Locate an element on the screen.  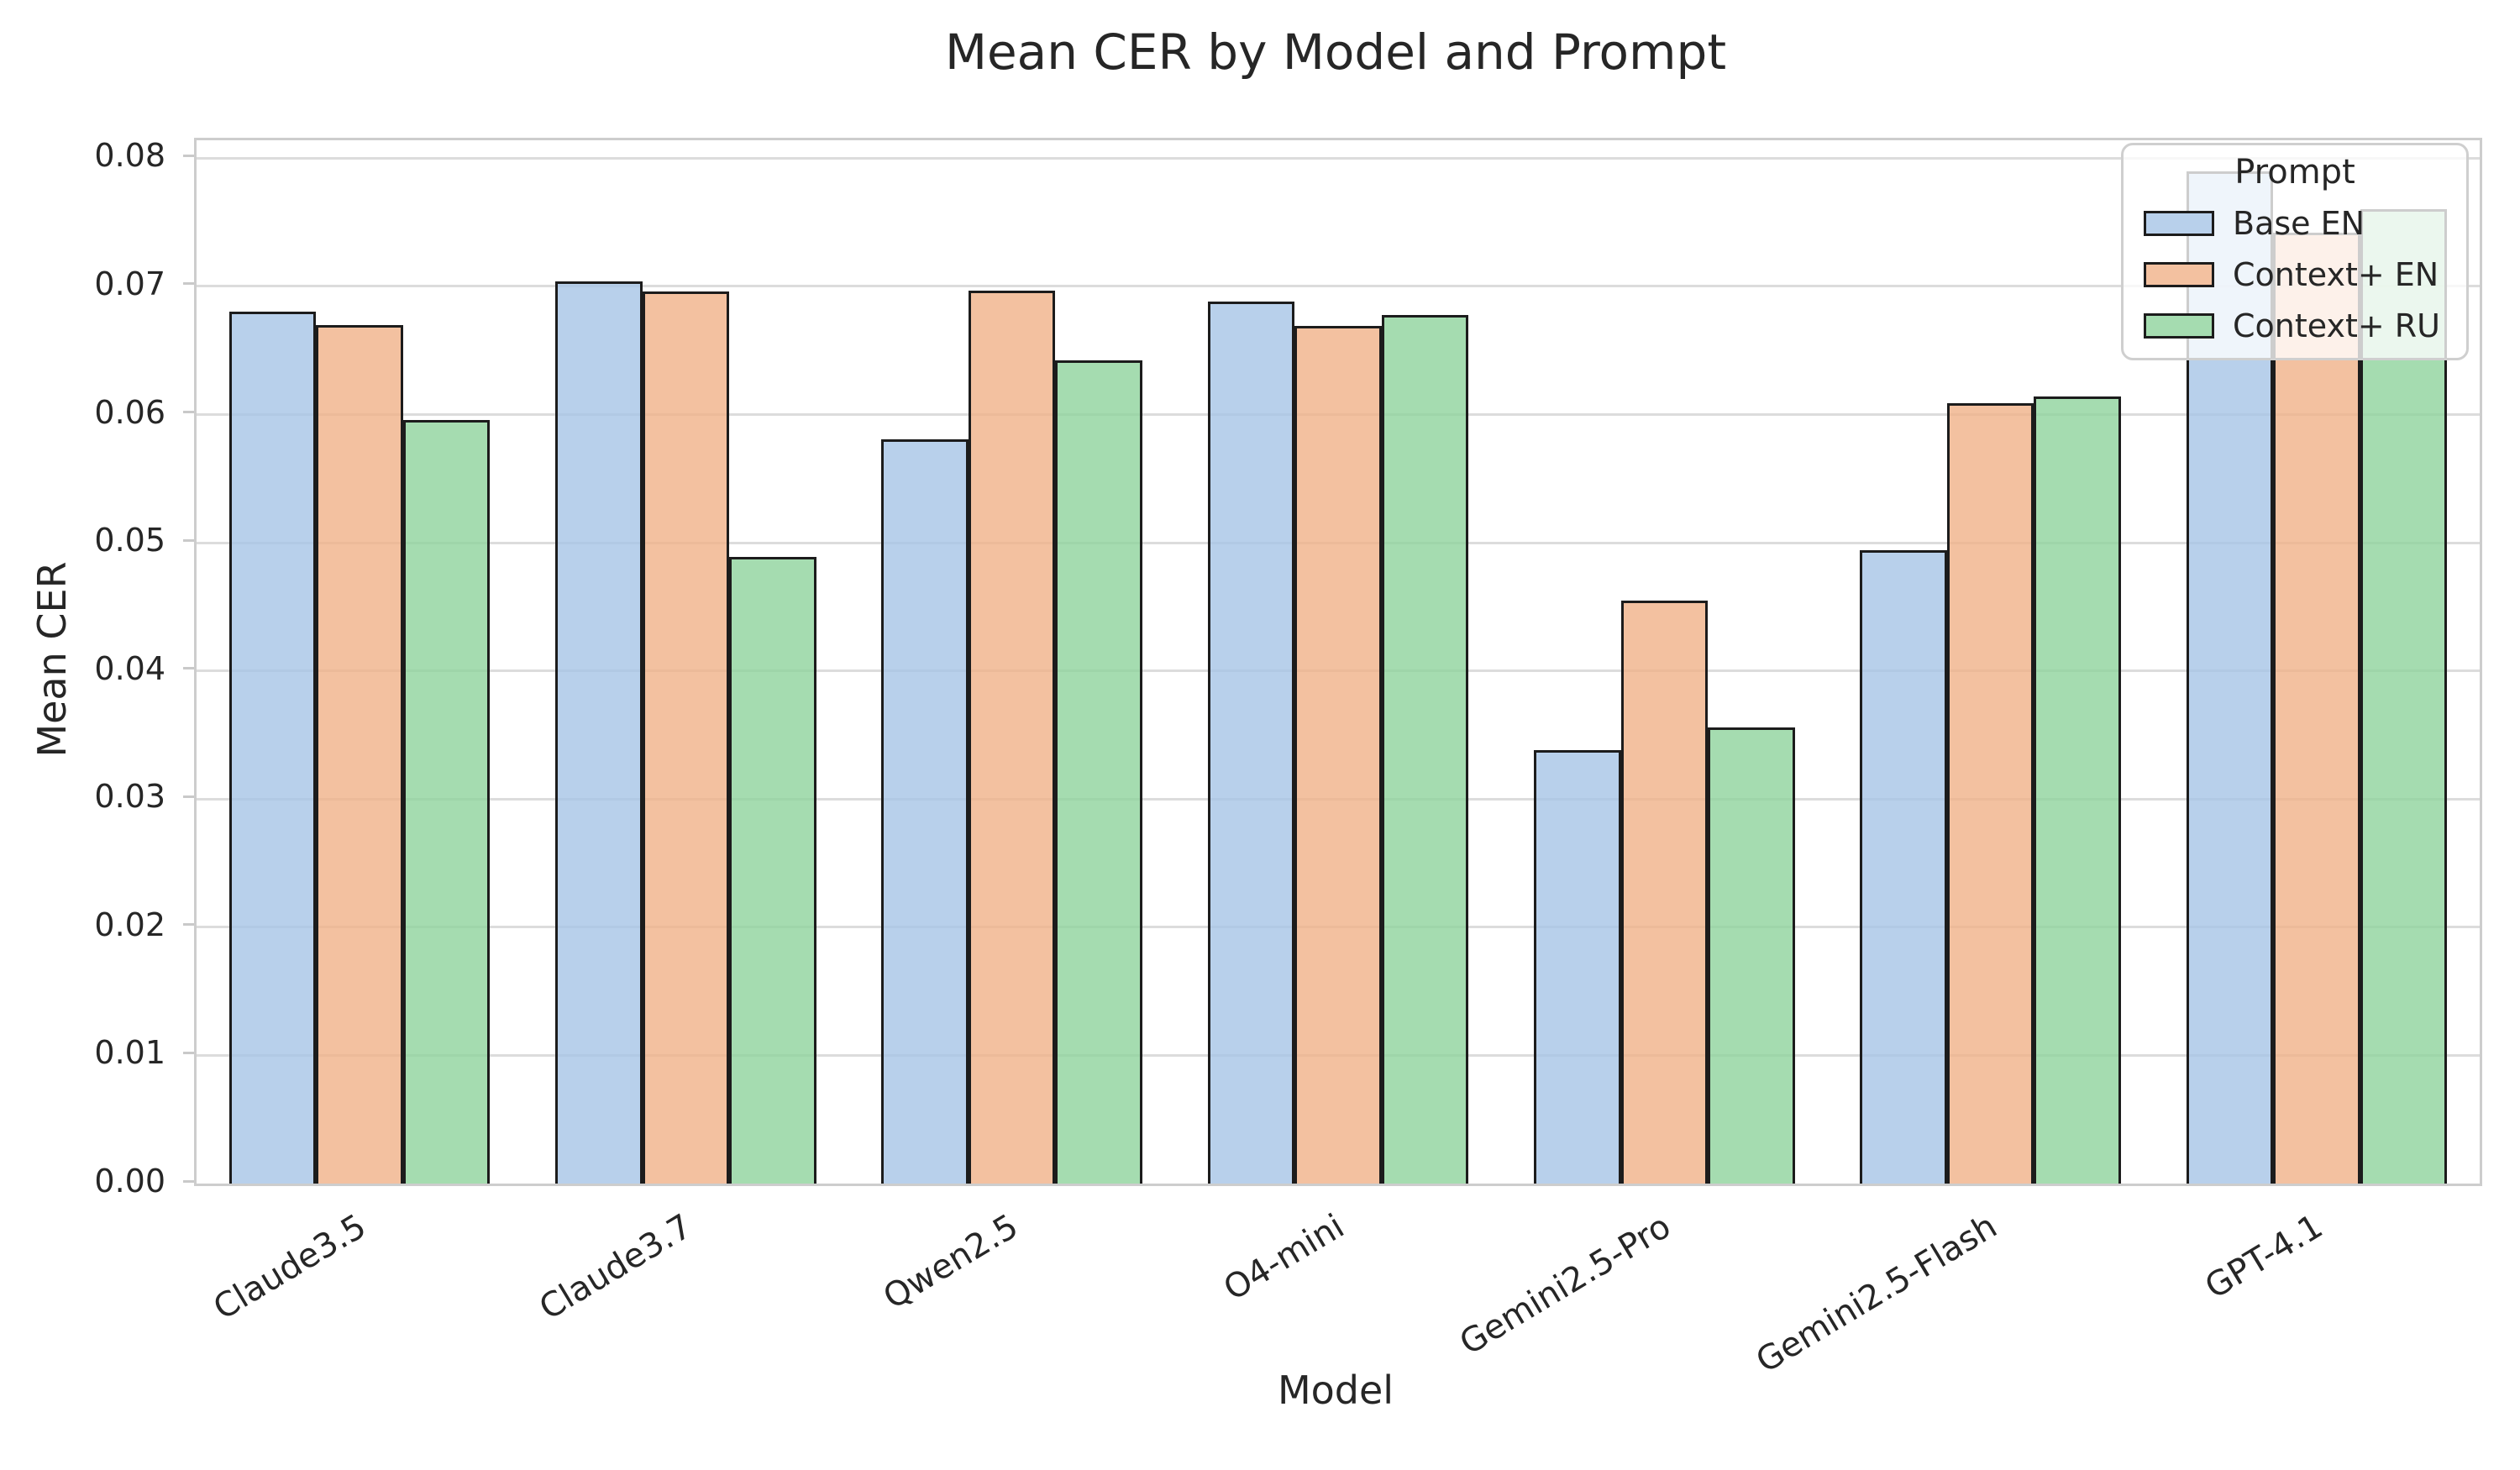
y-tick-label: 0.08 is located at coordinates (129, 156).